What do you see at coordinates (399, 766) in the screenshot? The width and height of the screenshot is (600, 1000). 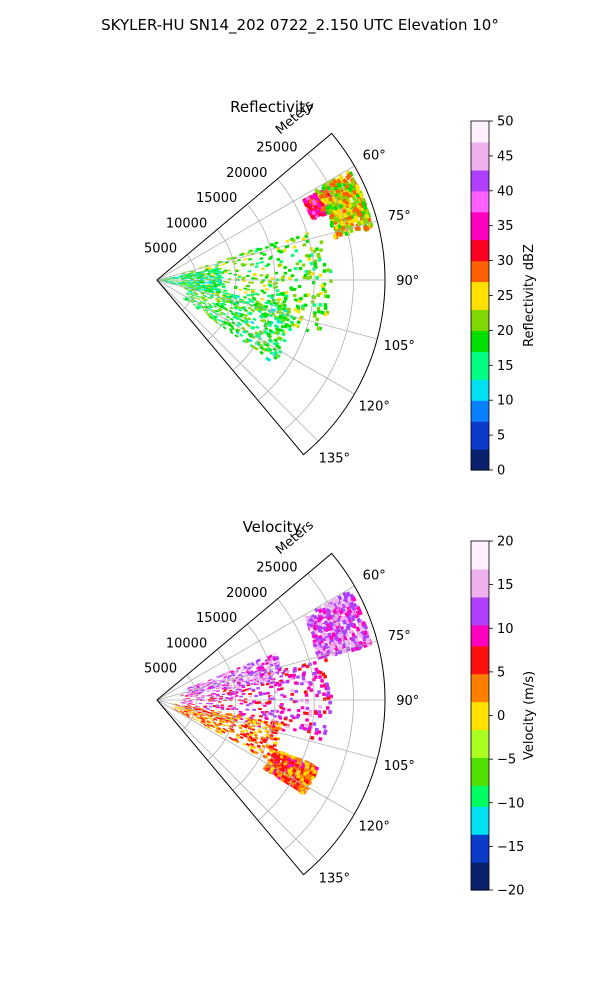 I see `azimuth-tick-label: 105°` at bounding box center [399, 766].